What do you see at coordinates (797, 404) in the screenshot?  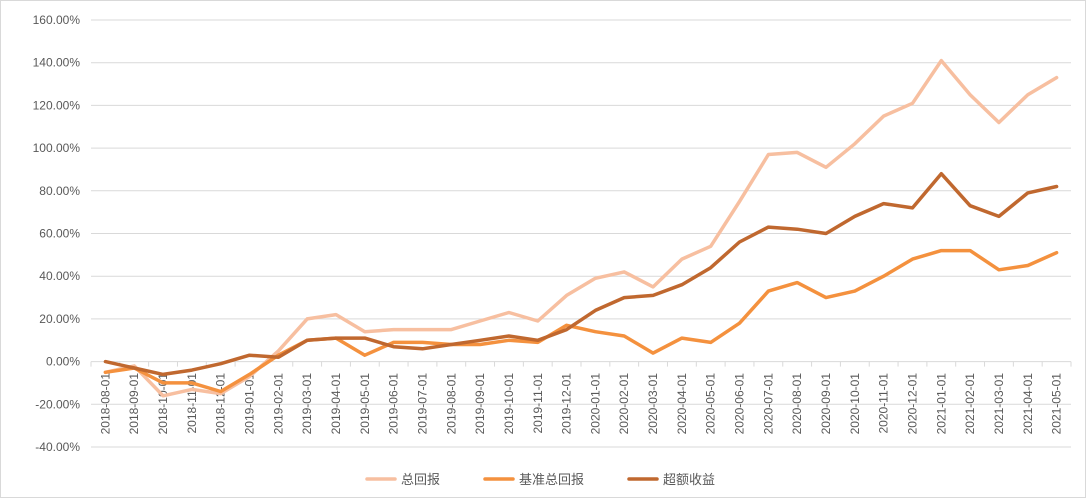 I see `x-tick-label: 2020-08-01` at bounding box center [797, 404].